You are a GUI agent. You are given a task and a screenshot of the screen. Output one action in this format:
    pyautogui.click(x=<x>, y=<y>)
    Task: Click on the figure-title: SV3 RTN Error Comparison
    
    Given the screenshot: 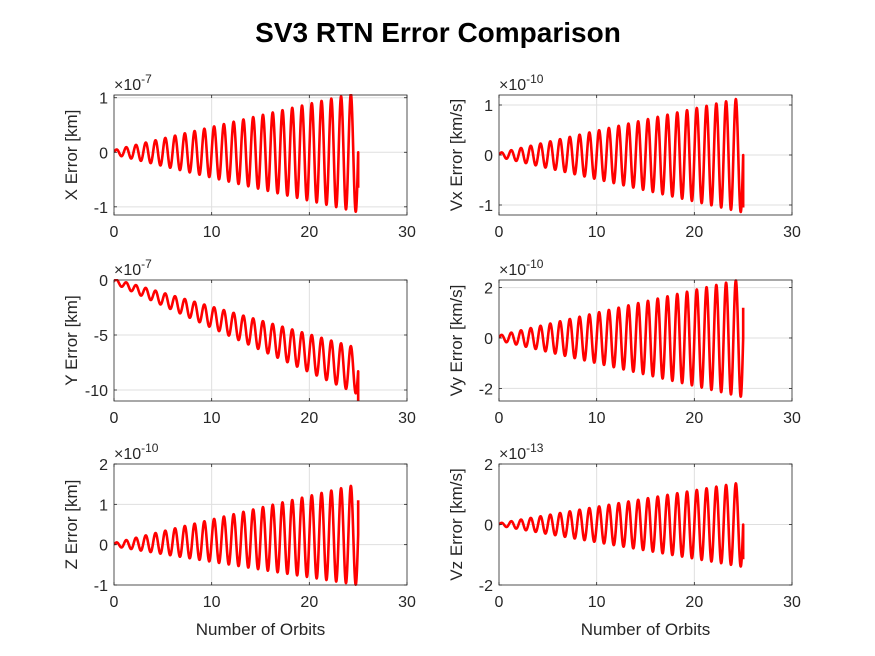 What is the action you would take?
    pyautogui.click(x=438, y=32)
    